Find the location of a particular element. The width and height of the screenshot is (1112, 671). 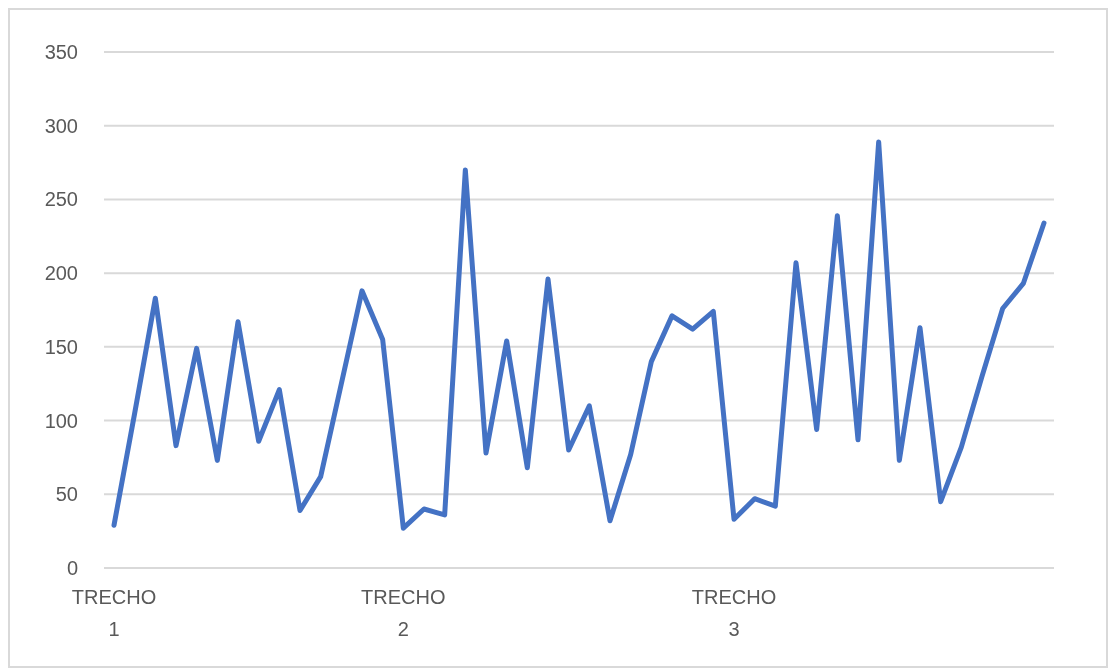

x-tick-label: TRECHO 2 is located at coordinates (403, 613).